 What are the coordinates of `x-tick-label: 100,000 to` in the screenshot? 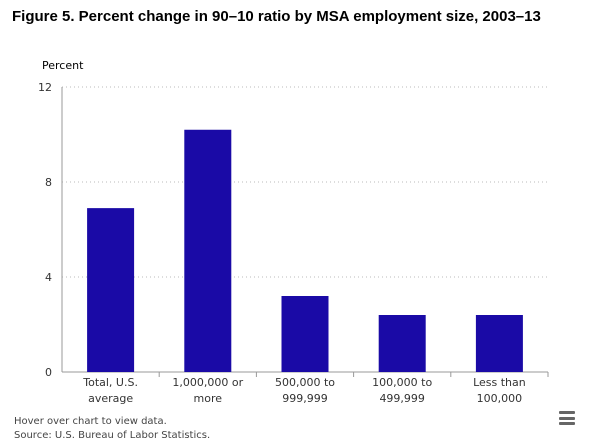 It's located at (402, 382).